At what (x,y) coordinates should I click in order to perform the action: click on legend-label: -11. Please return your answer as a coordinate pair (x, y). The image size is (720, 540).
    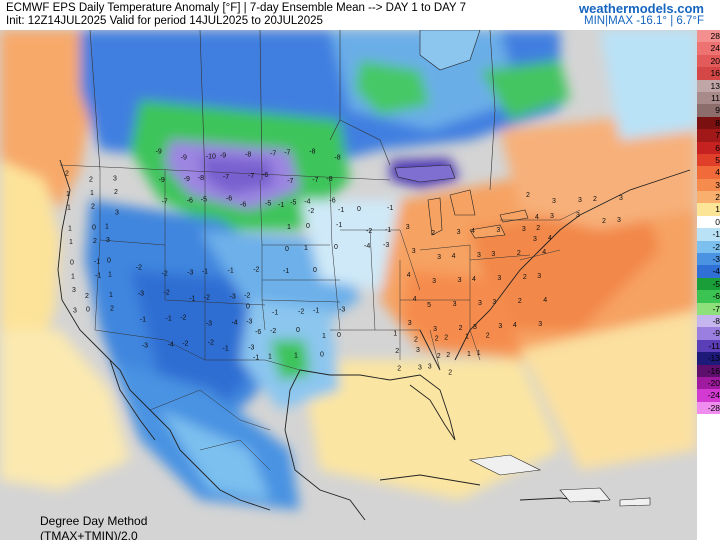
    Looking at the image, I should click on (711, 346).